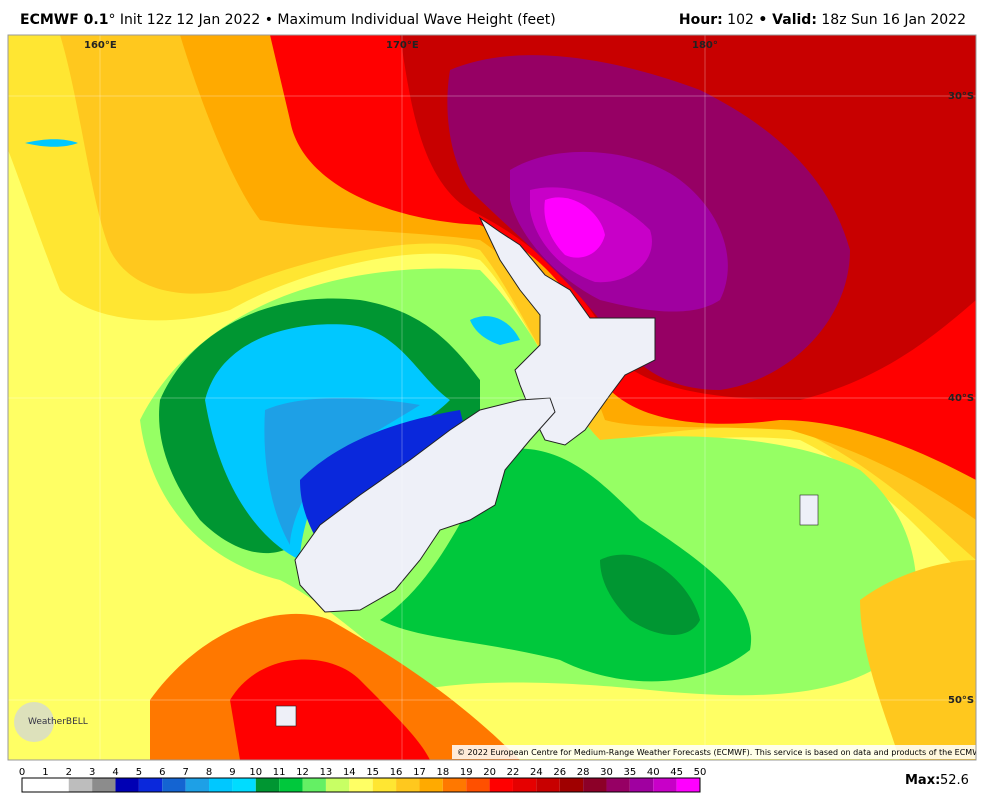  Describe the element at coordinates (185, 772) in the screenshot. I see `colorbar-tick-label: 7` at that location.